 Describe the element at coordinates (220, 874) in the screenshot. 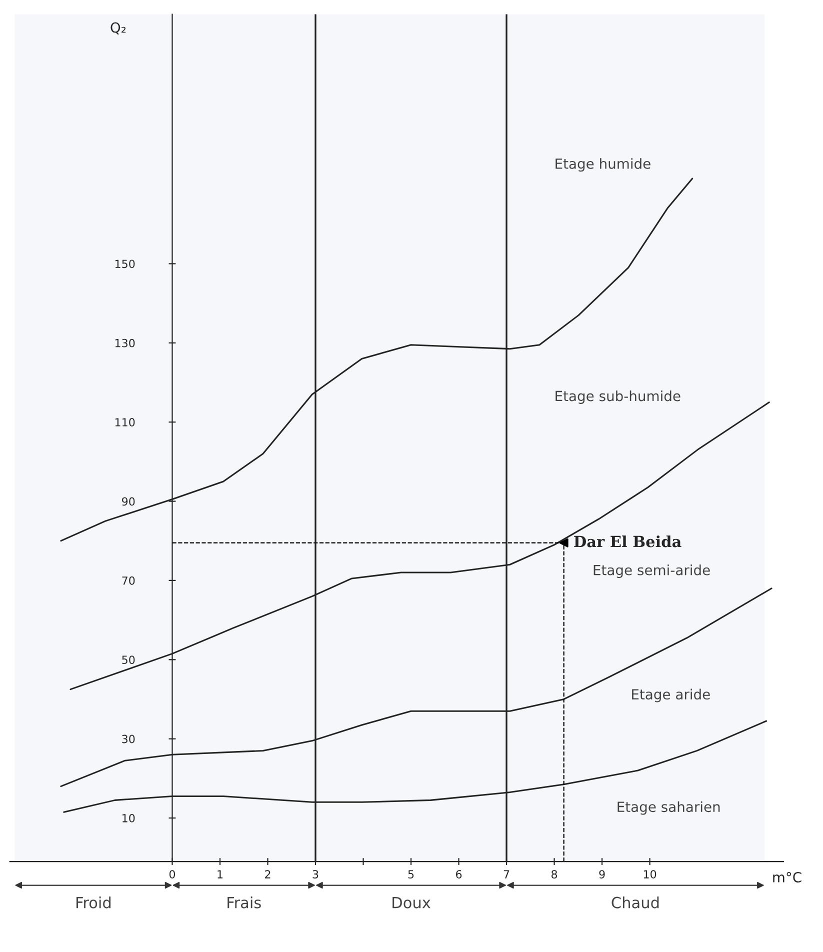

I see `x-tick-label: 1` at that location.